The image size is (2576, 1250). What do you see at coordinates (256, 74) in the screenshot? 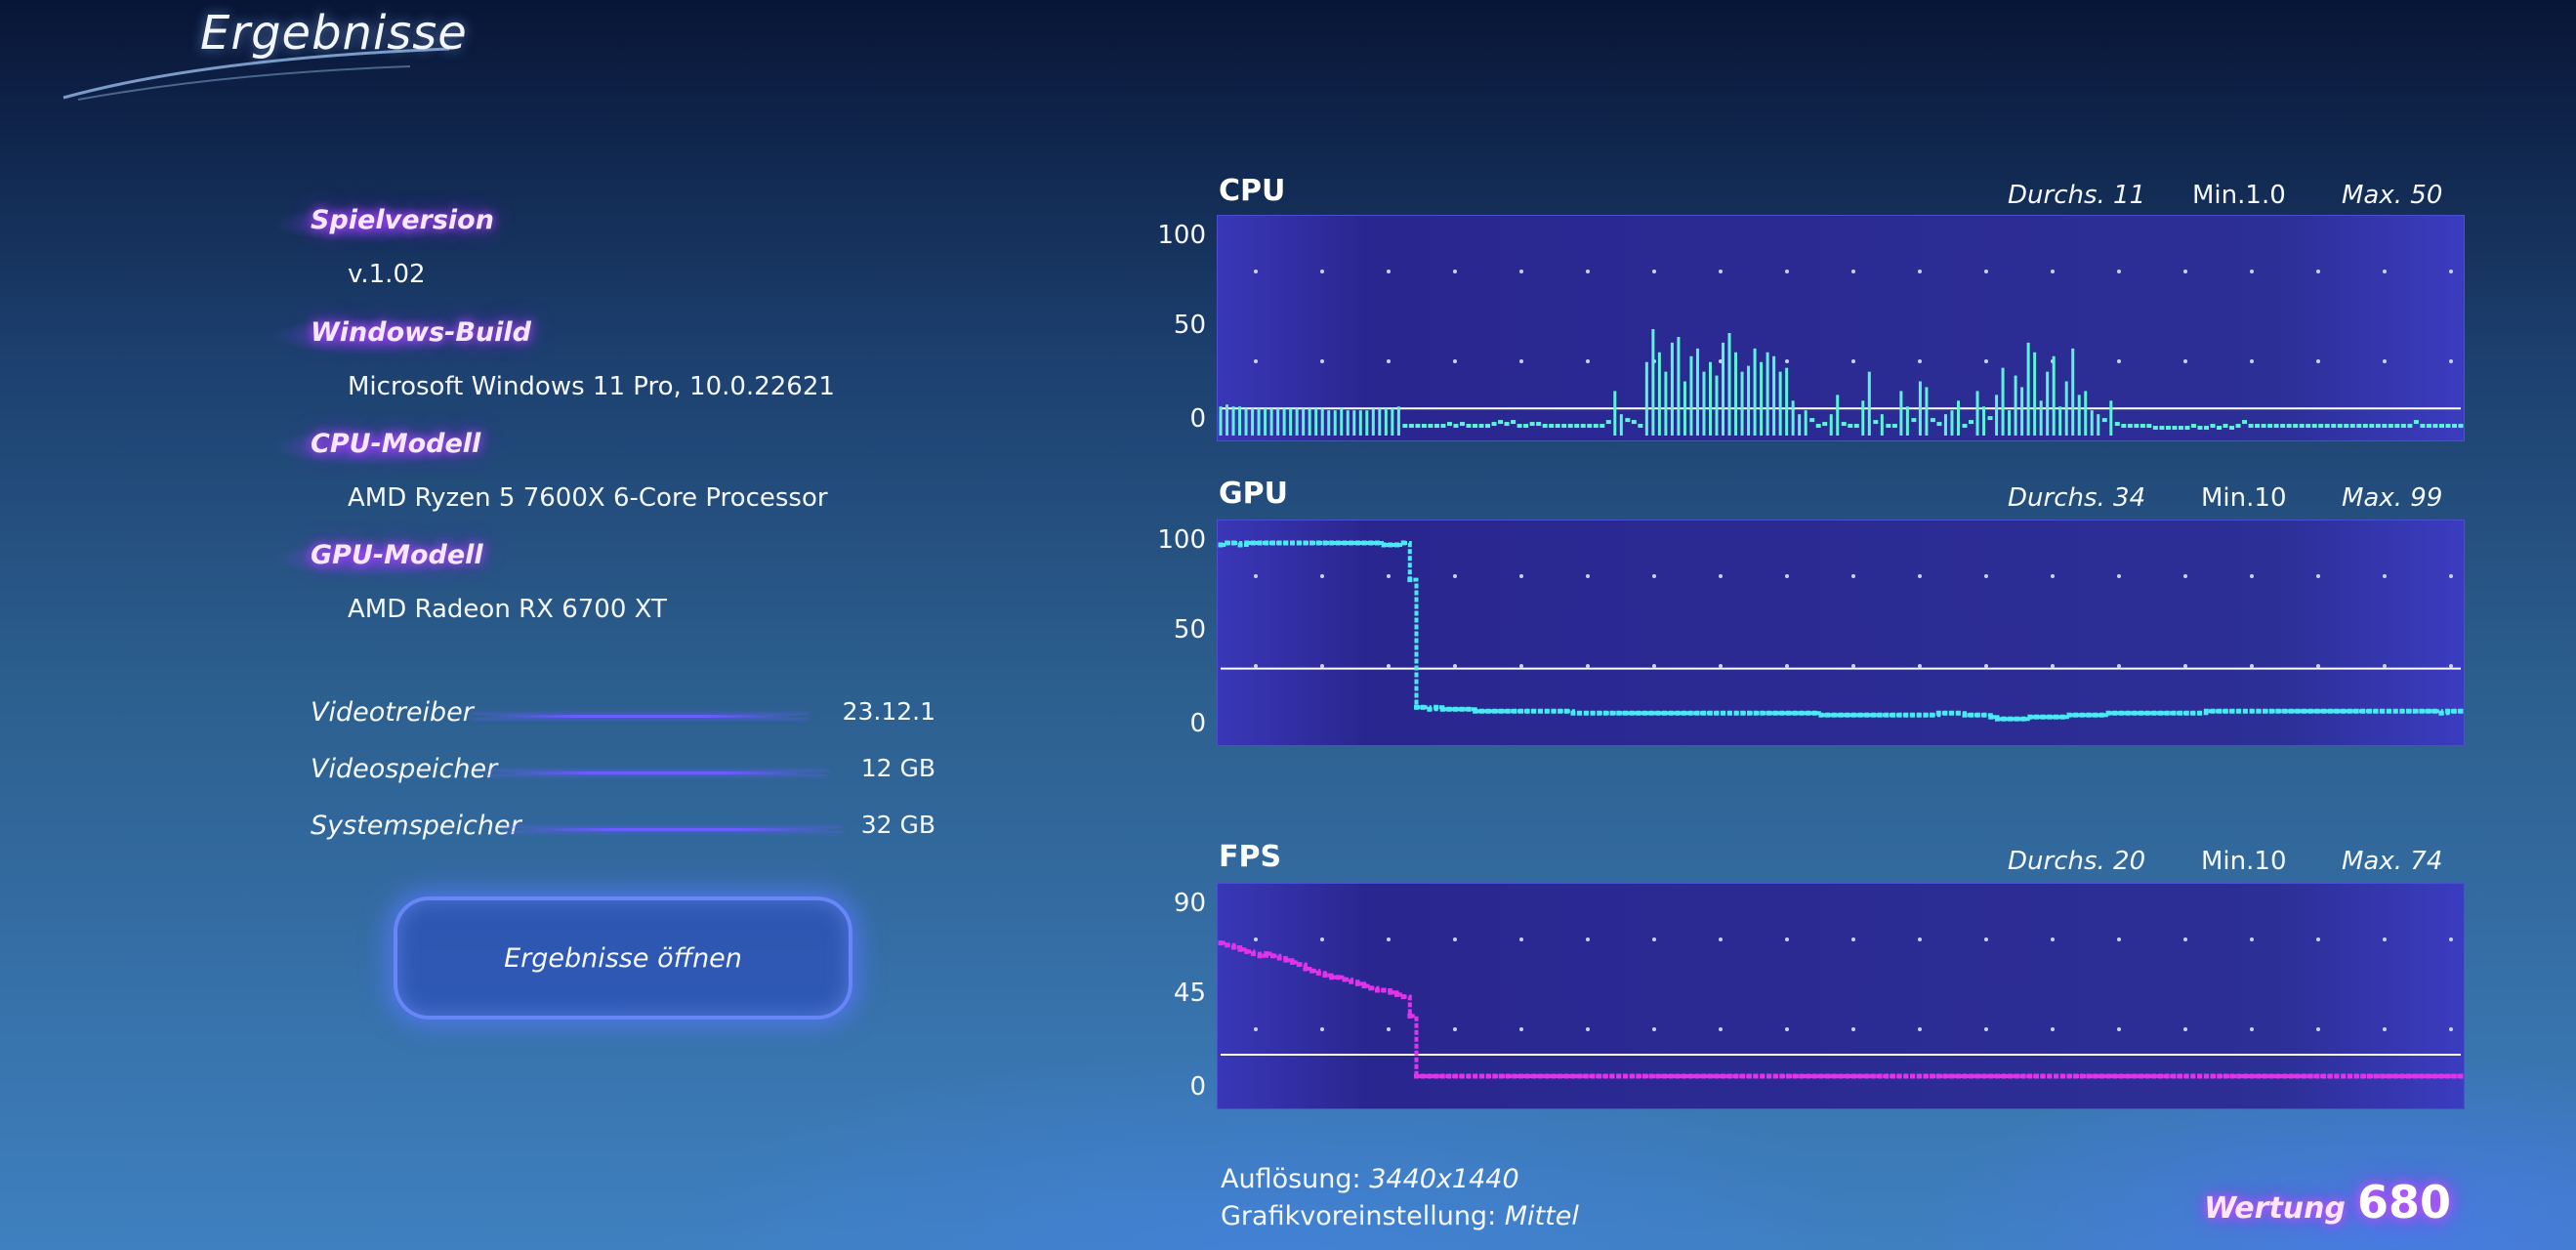
I see `title-swoosh-decoration` at bounding box center [256, 74].